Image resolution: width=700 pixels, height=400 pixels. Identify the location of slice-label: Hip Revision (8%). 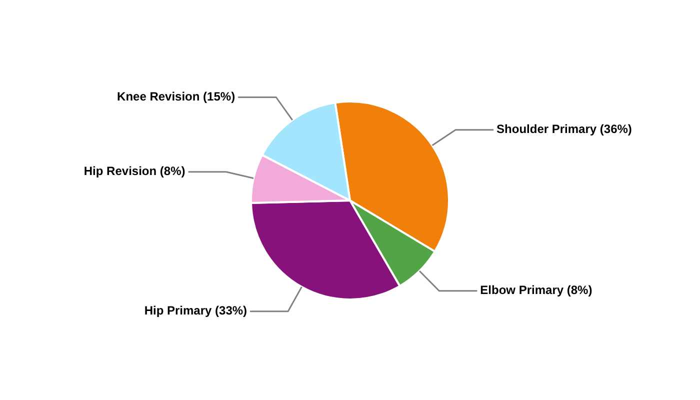
(135, 171).